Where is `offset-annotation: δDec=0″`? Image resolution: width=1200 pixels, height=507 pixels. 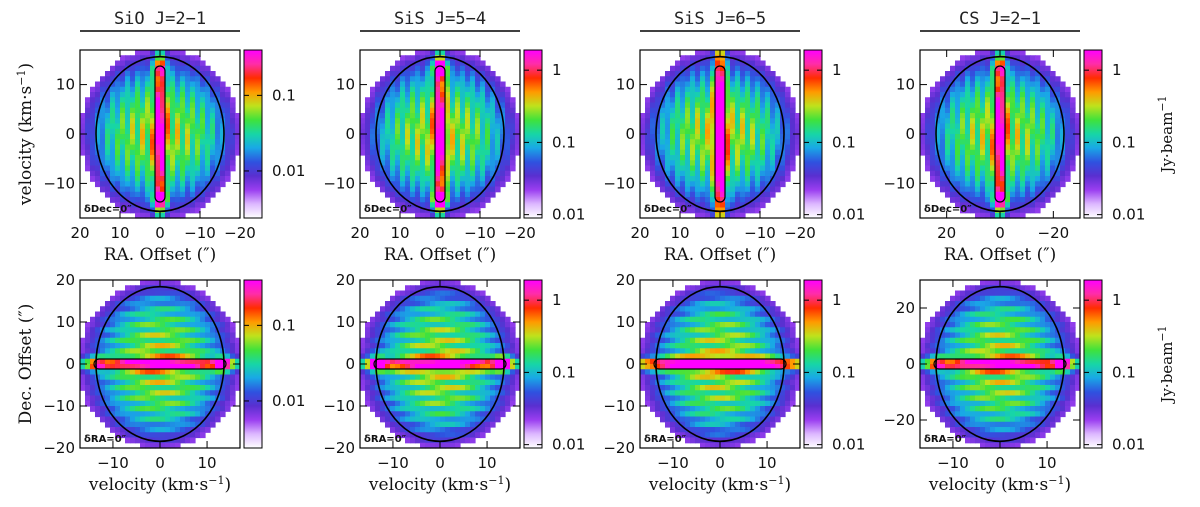
offset-annotation: δDec=0″ is located at coordinates (108, 209).